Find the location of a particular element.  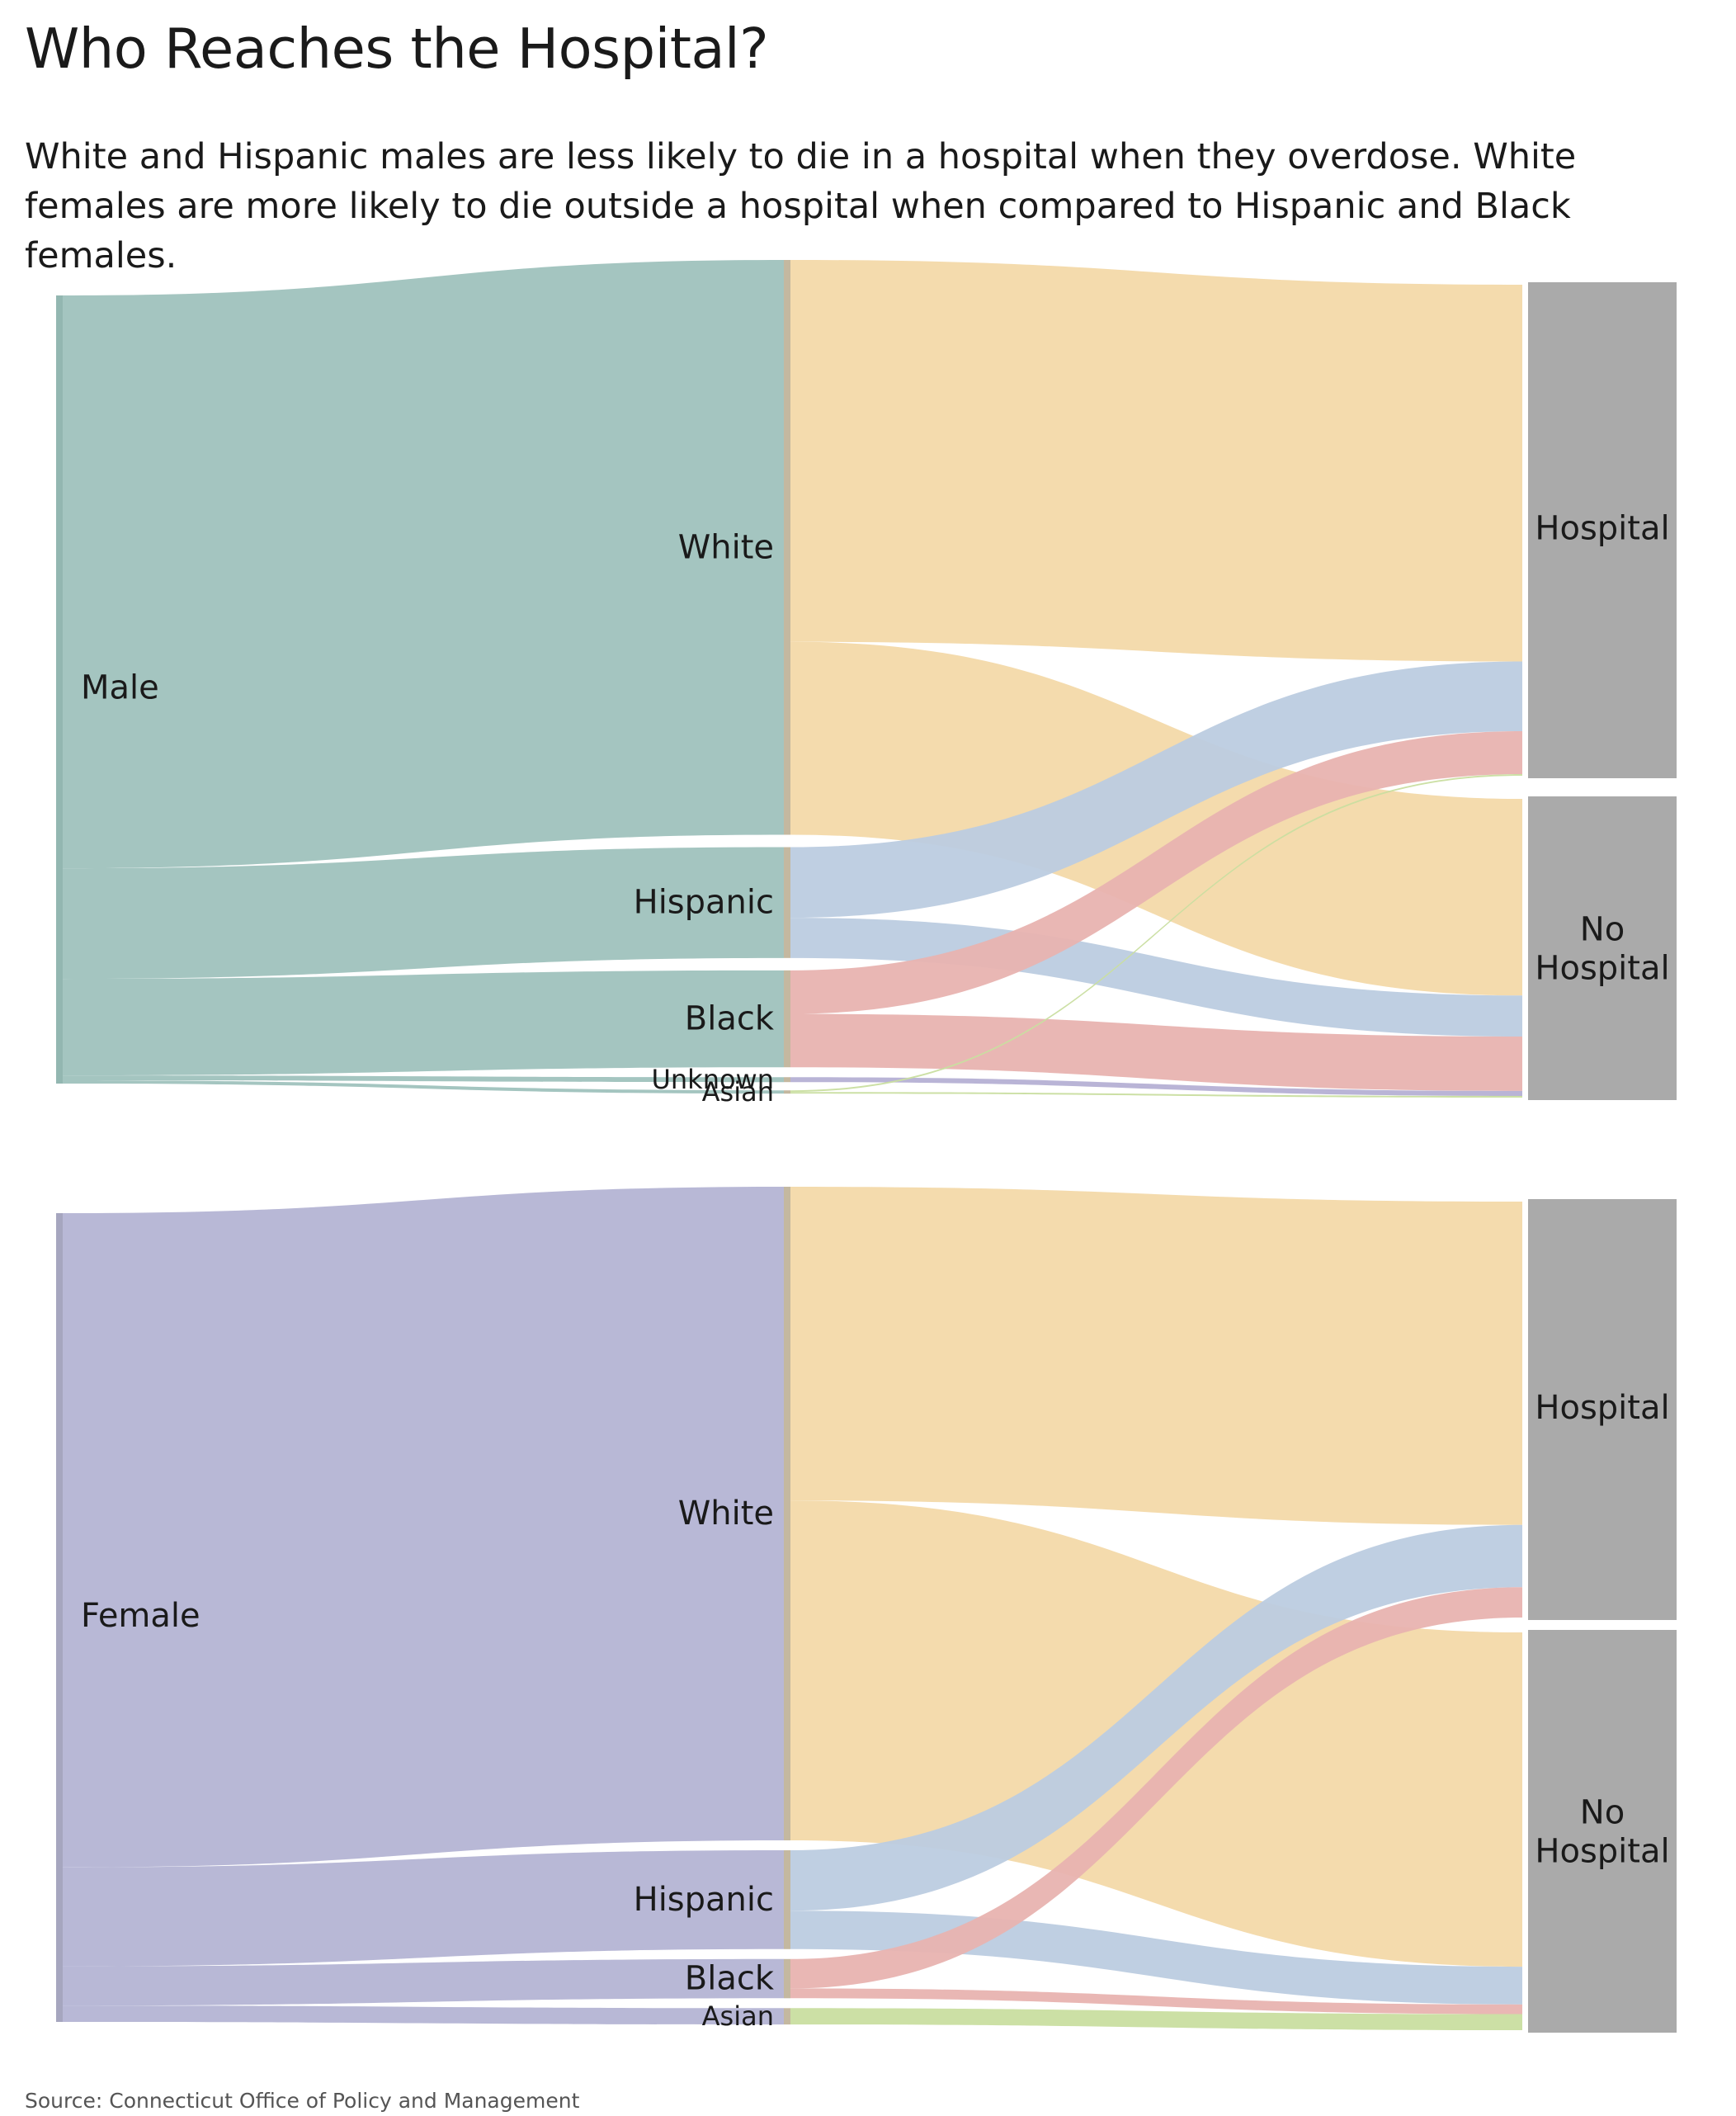

node-male-unknown is located at coordinates (787, 1080).